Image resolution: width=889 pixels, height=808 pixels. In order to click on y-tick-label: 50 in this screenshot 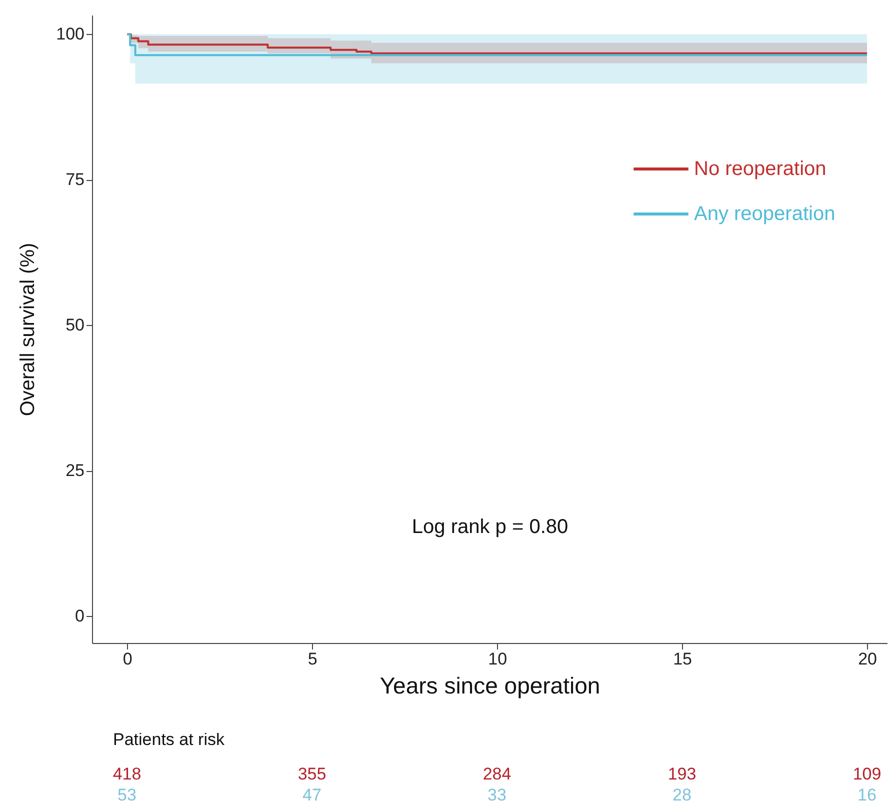, I will do `click(75, 325)`.